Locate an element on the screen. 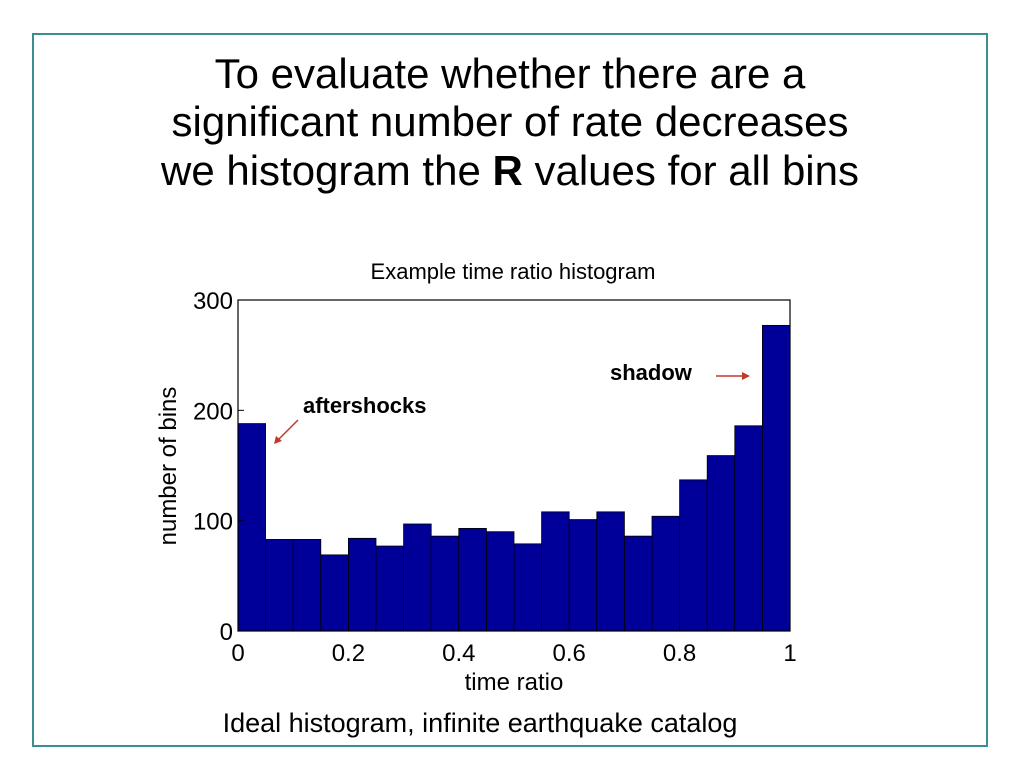  x-tick-label: 0.2 is located at coordinates (348, 653).